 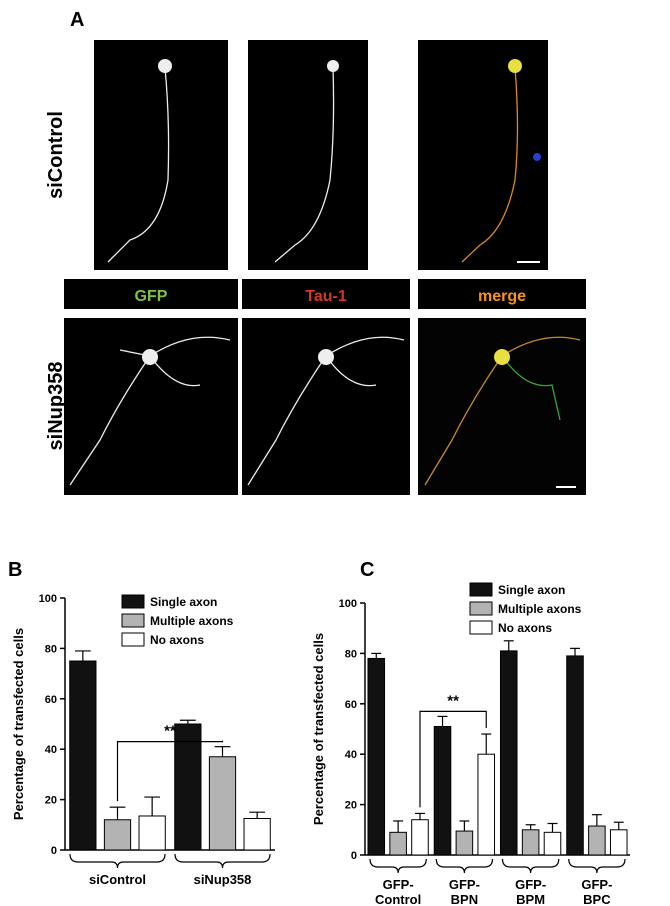 I want to click on channel-bar: GFP Tau-1 merge, so click(x=325, y=294).